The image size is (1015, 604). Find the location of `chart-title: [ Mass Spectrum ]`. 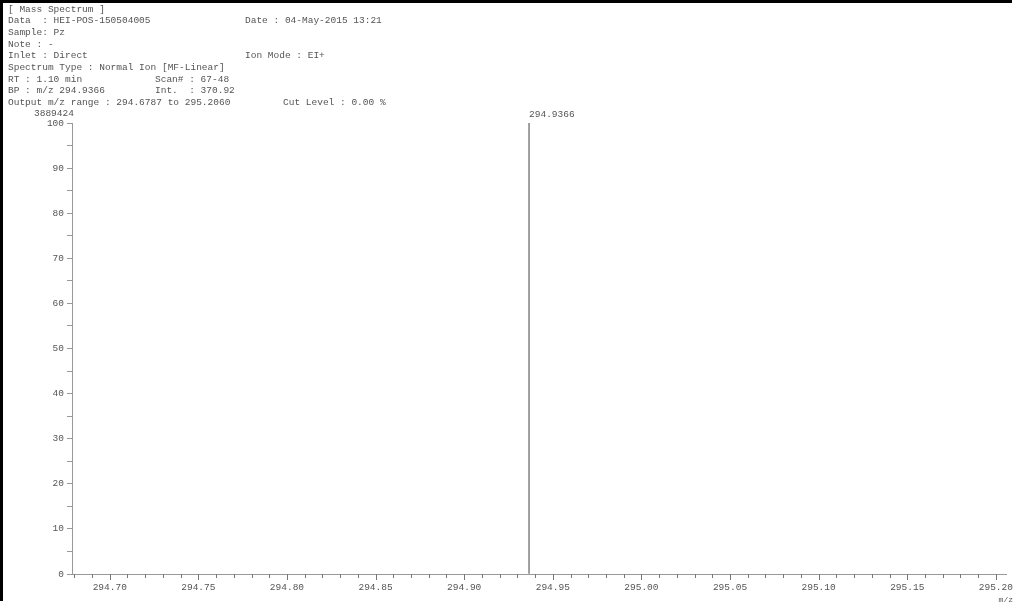

chart-title: [ Mass Spectrum ] is located at coordinates (56, 9).